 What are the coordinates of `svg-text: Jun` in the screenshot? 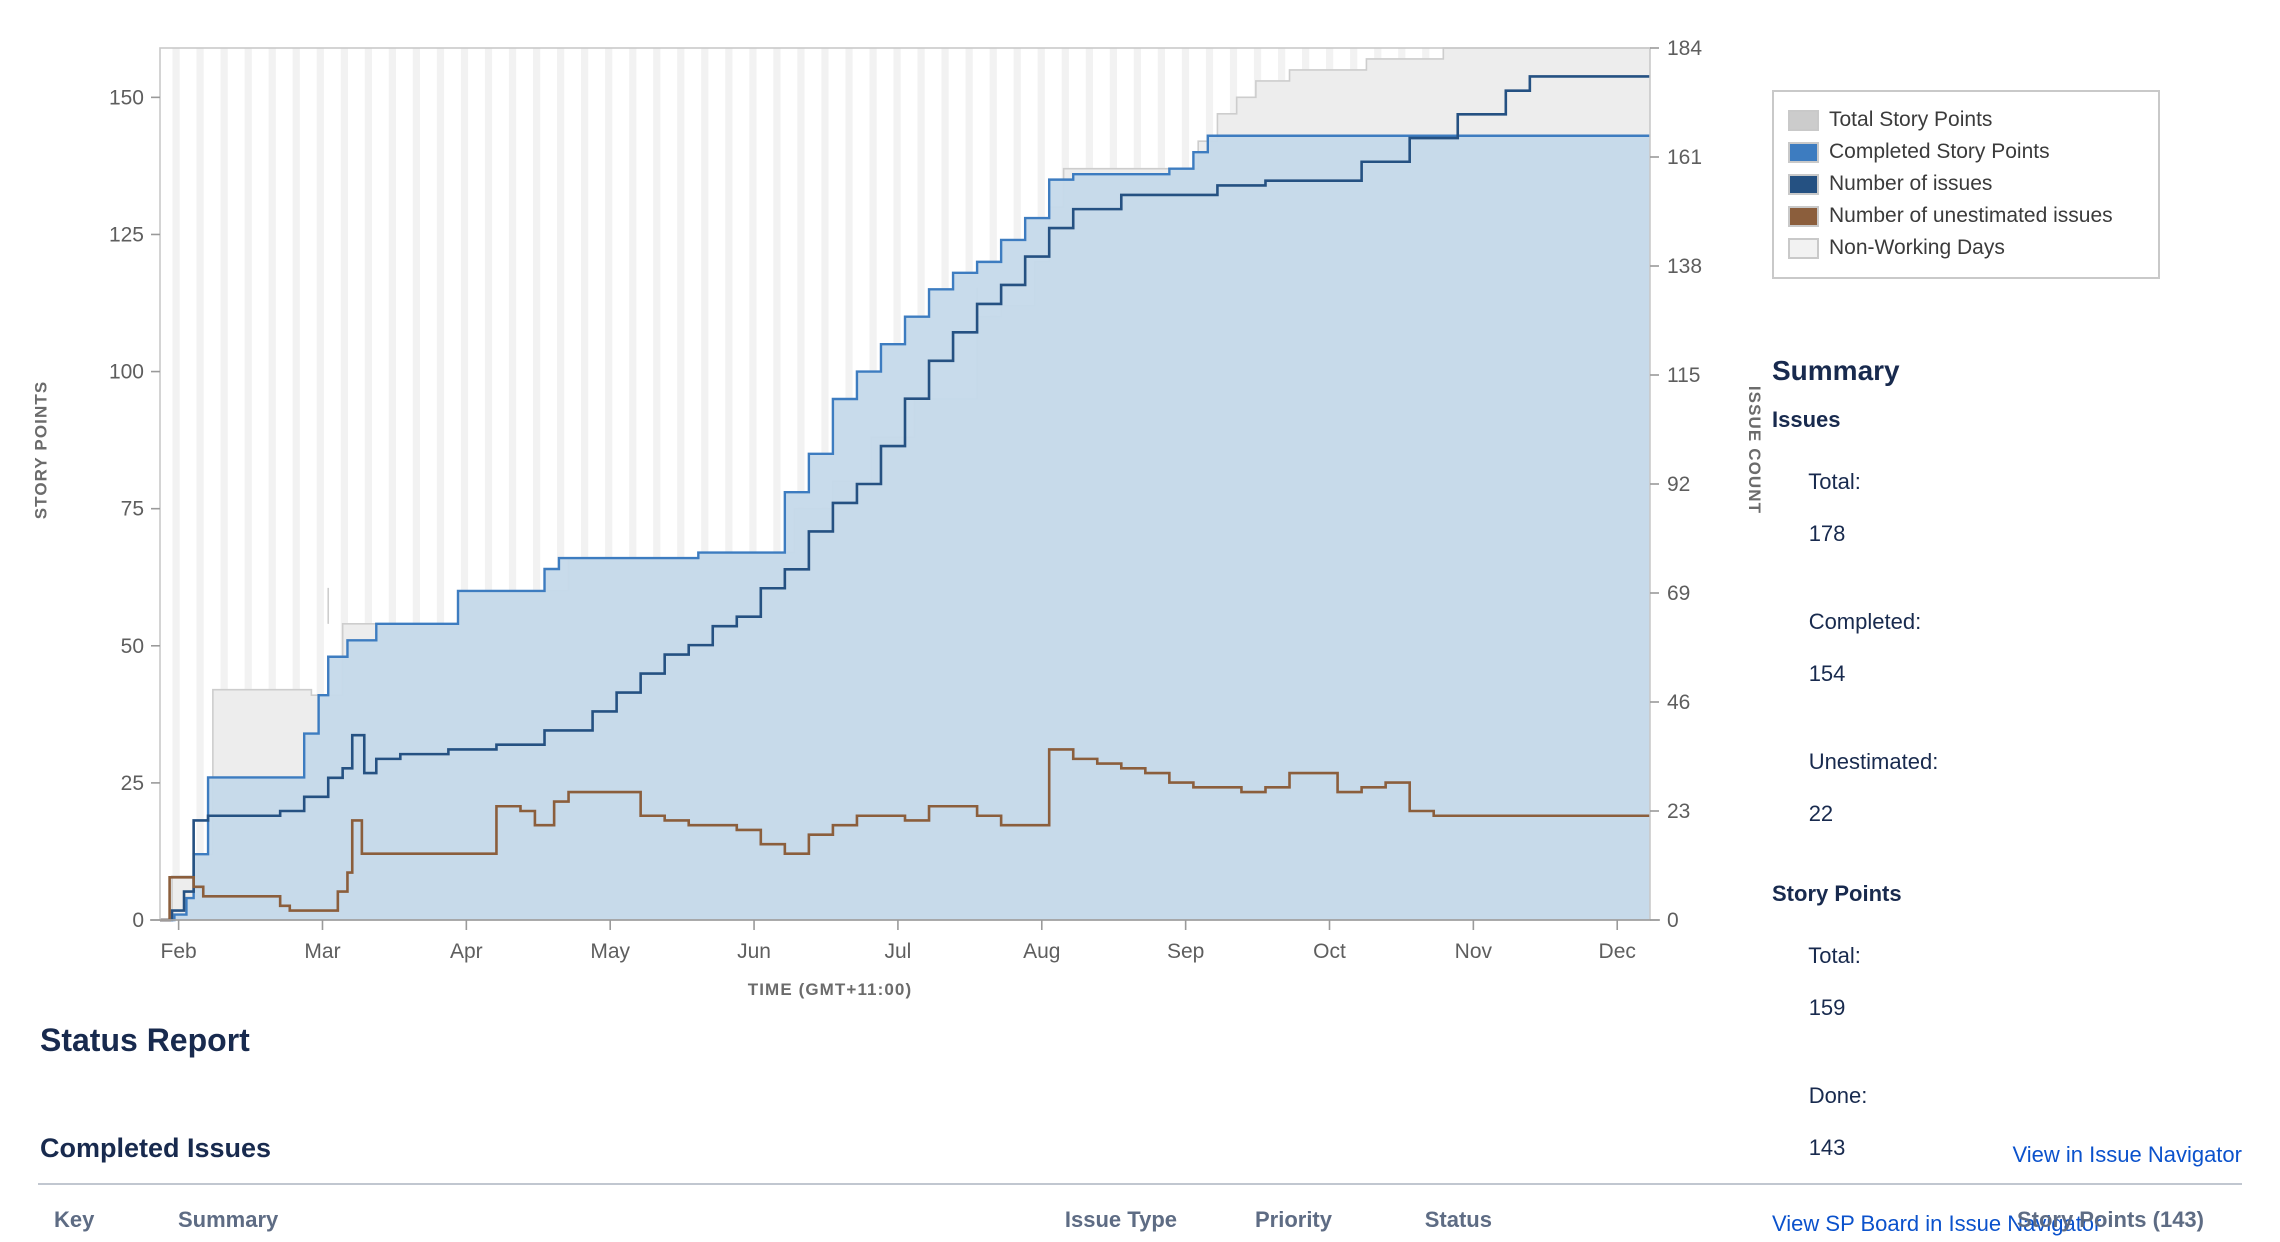 It's located at (754, 951).